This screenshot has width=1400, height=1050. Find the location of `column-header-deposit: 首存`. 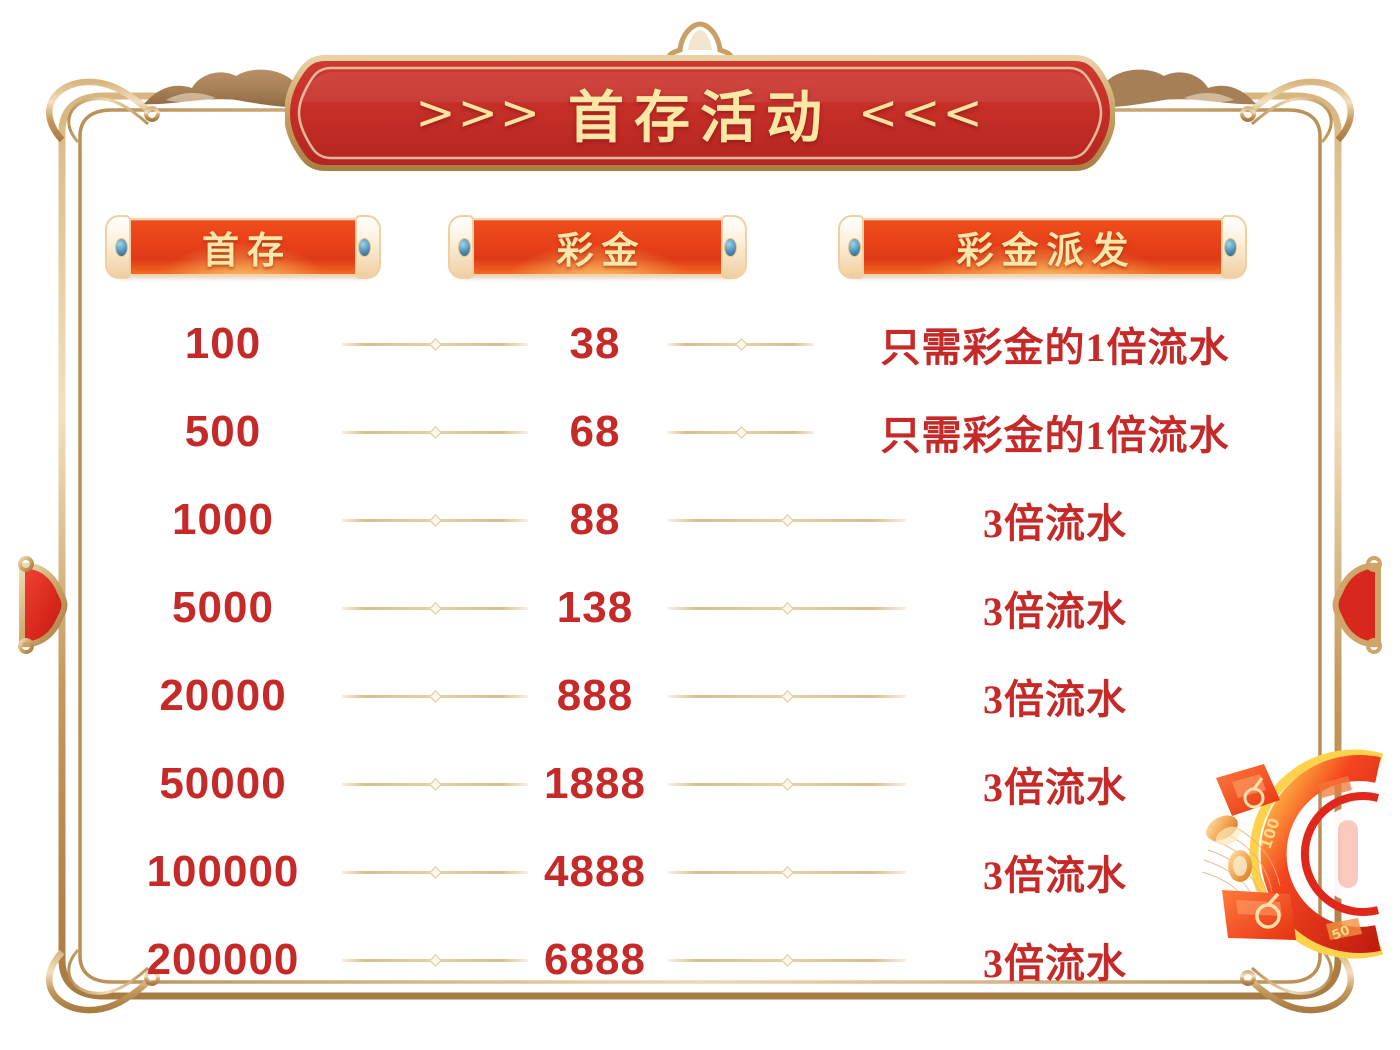

column-header-deposit: 首存 is located at coordinates (243, 247).